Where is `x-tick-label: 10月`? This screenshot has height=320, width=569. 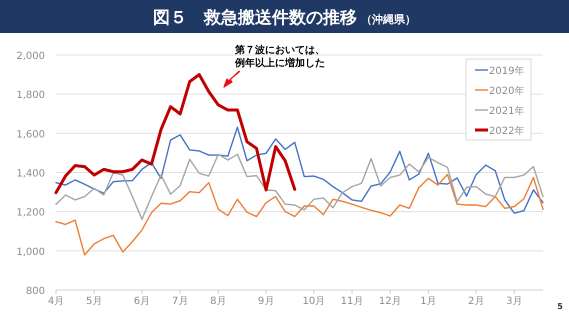 x-tick-label: 10月 is located at coordinates (314, 301).